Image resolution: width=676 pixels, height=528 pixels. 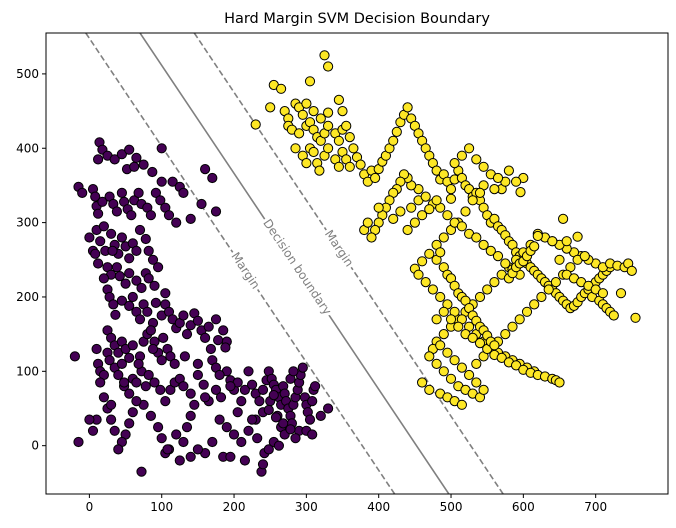 What do you see at coordinates (595, 507) in the screenshot?
I see `x-tick-label: 700` at bounding box center [595, 507].